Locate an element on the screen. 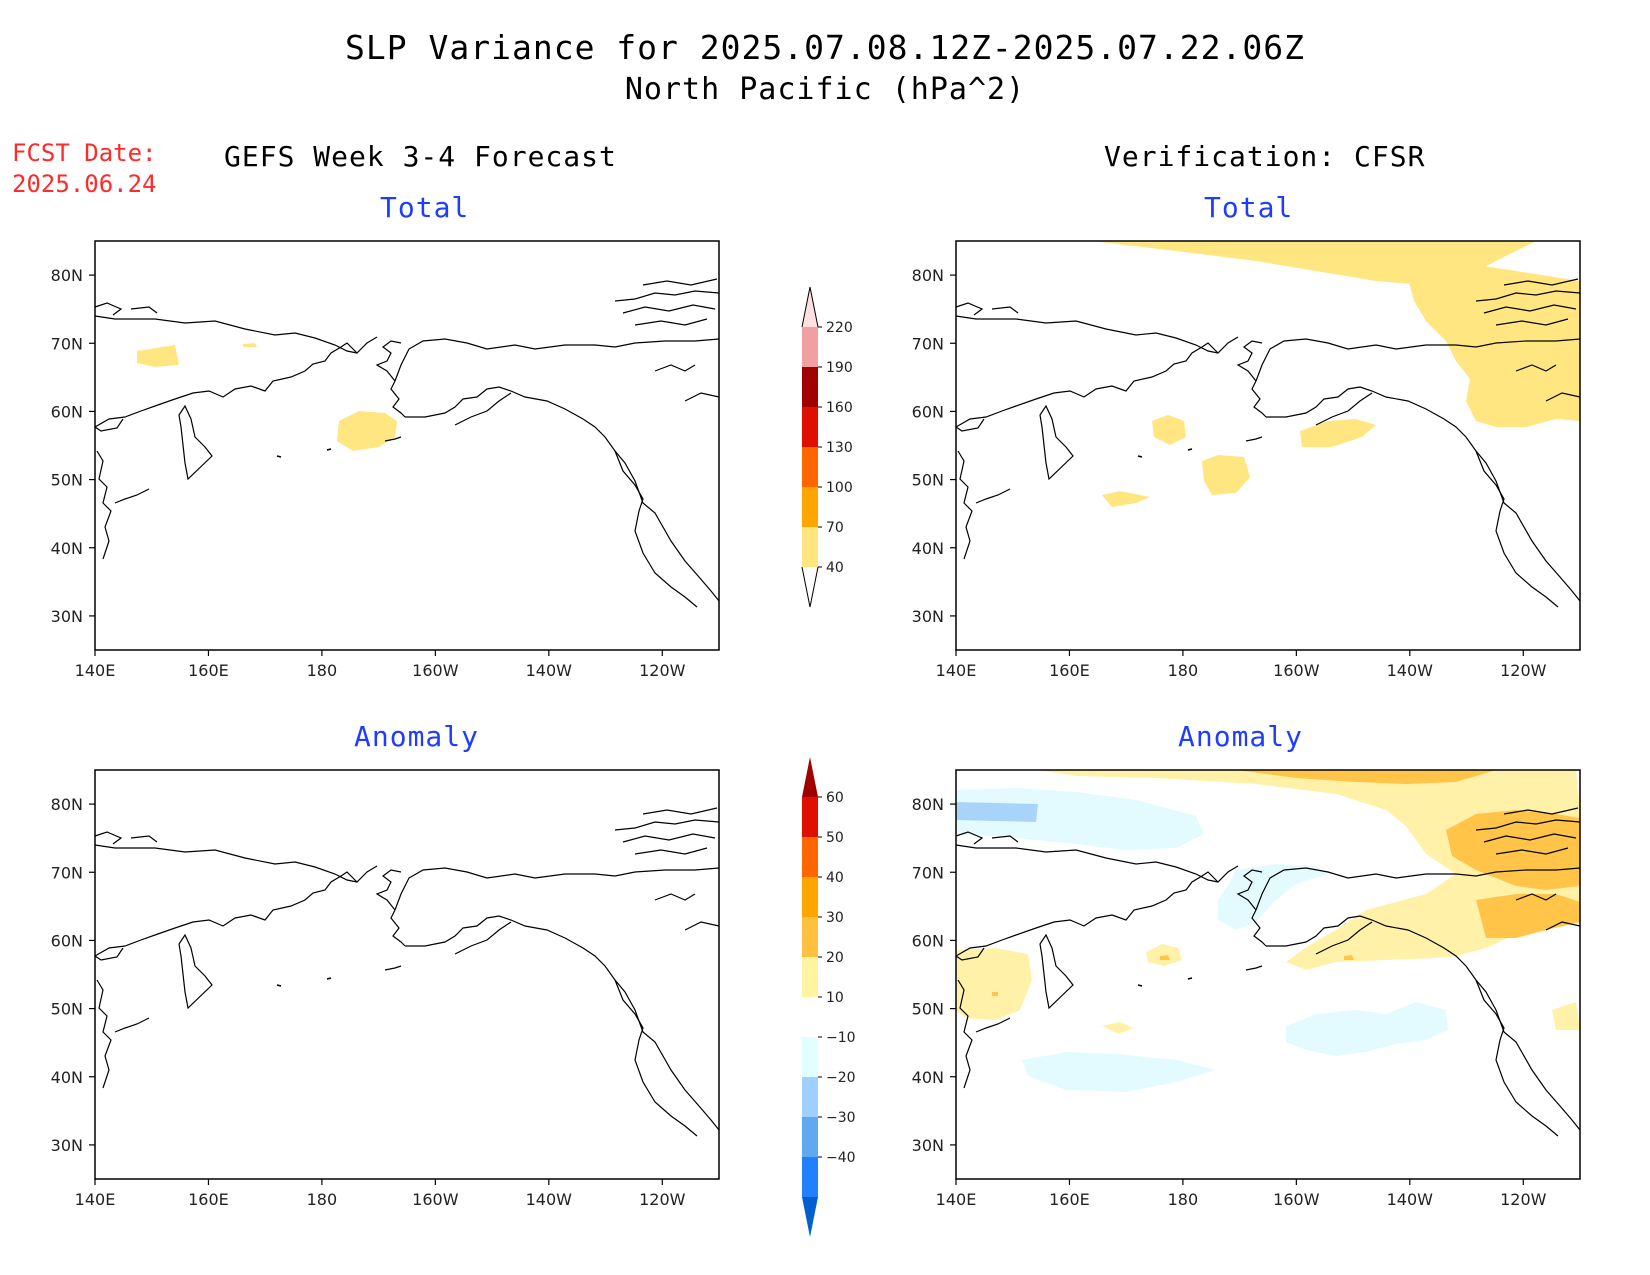  colorbar-anomaly-label: −10 is located at coordinates (841, 1038).